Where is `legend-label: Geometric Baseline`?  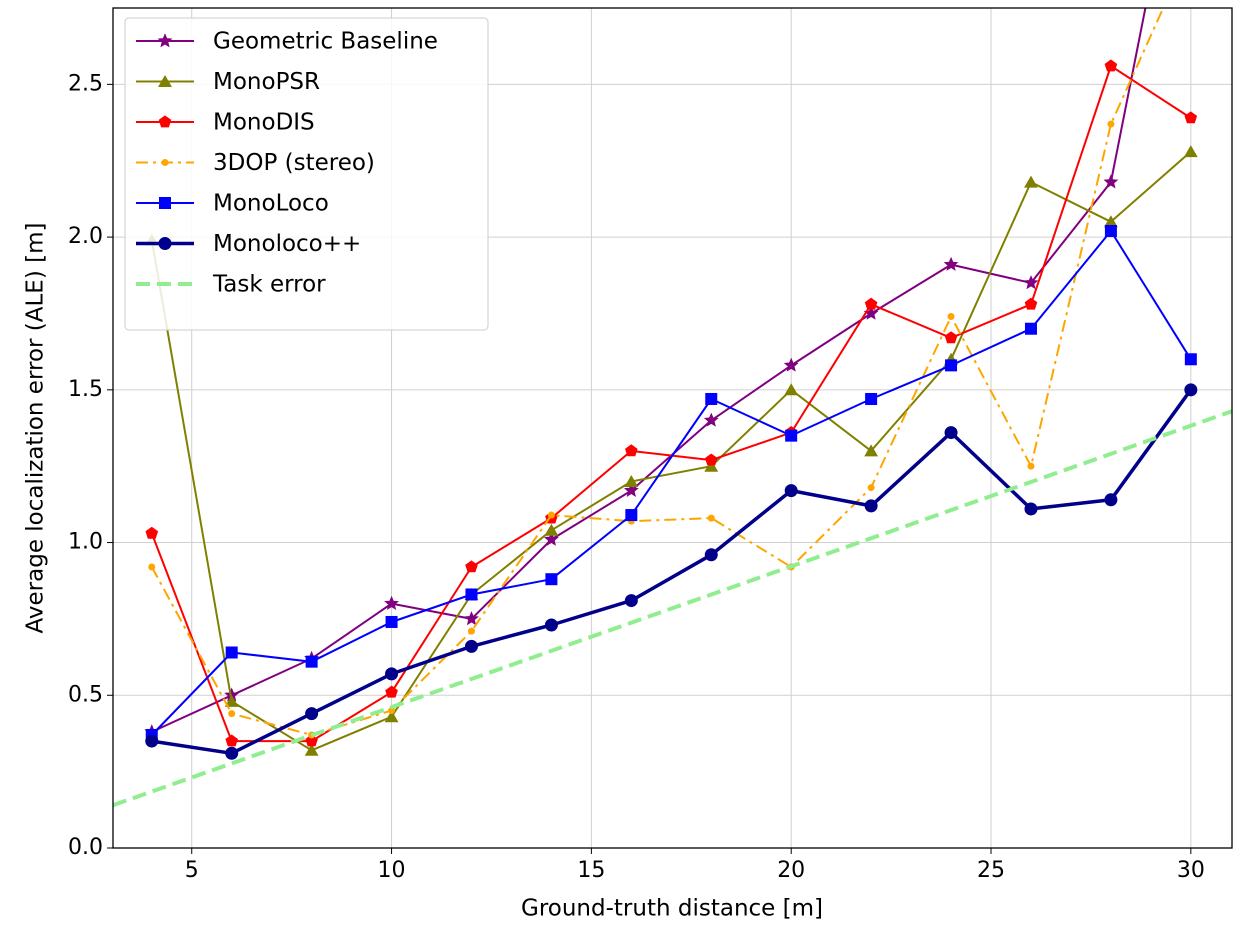
legend-label: Geometric Baseline is located at coordinates (325, 42).